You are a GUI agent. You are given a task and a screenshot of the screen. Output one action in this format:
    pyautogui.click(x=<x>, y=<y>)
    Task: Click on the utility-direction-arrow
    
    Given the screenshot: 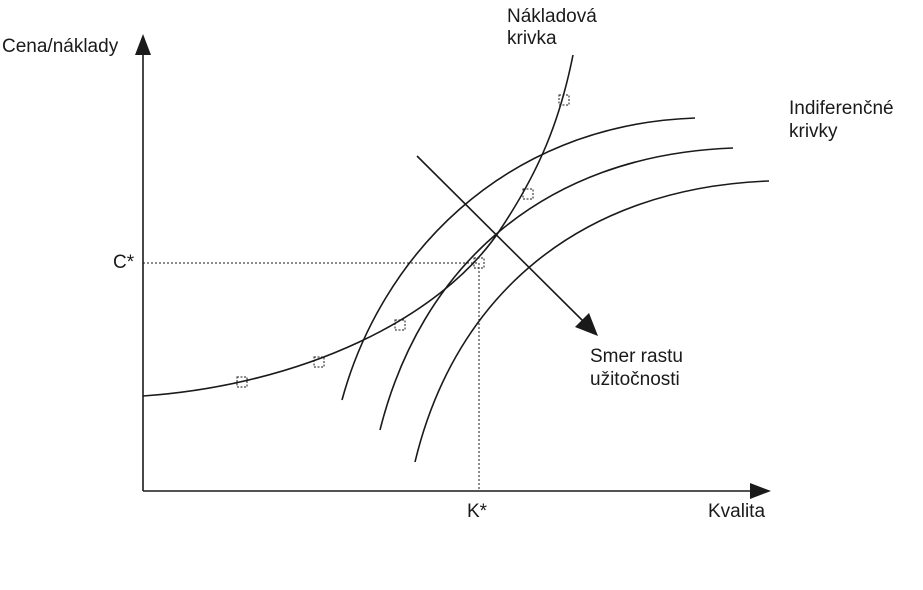 What is the action you would take?
    pyautogui.click(x=500, y=239)
    